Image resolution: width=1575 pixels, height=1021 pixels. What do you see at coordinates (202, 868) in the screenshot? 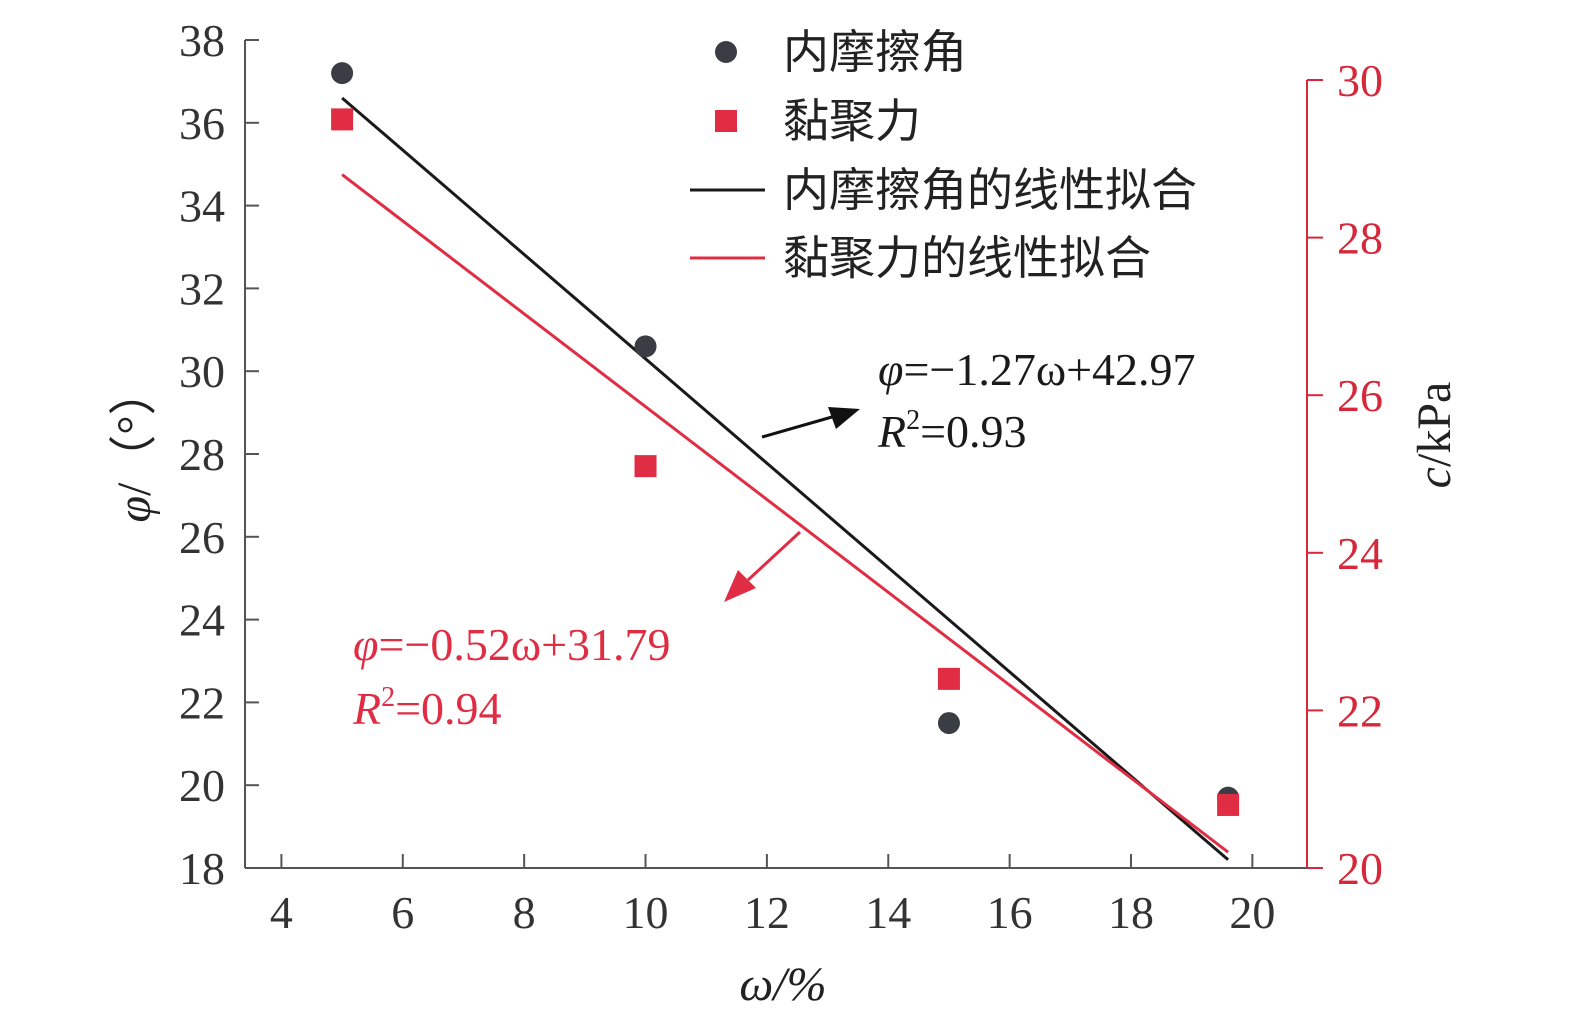
I see `left-y-tick-label: 18` at bounding box center [202, 868].